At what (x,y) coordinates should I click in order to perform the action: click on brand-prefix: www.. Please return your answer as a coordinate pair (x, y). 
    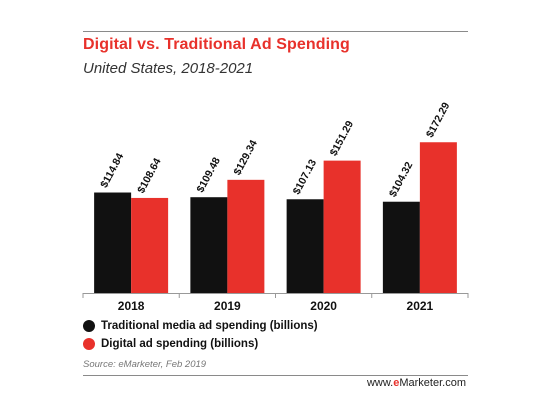
    Looking at the image, I should click on (380, 383).